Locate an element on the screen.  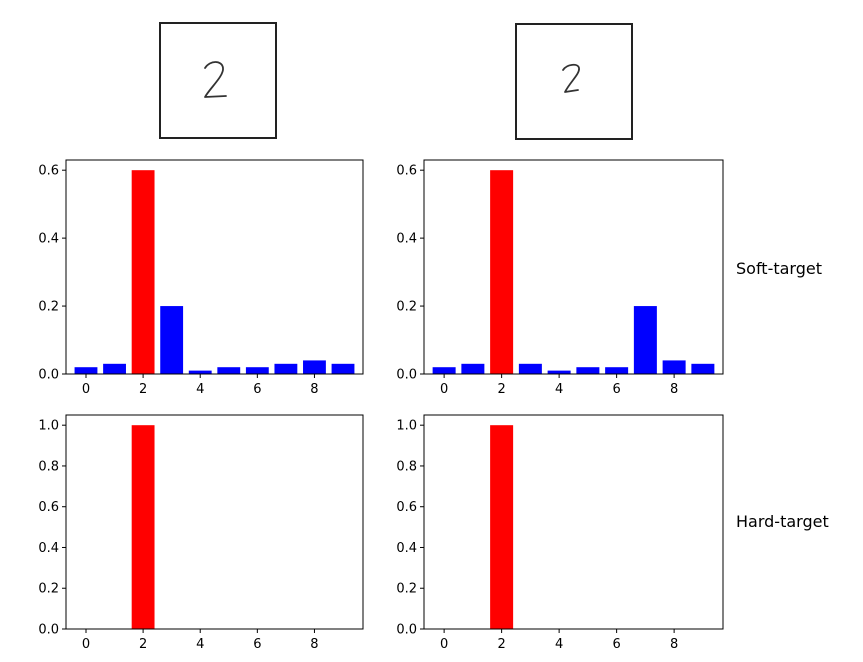
hard-target-left-chart: 0 2 4 6 8 0.0 0.2 0.4 0.6 0.8 1.0 is located at coordinates (201, 533).